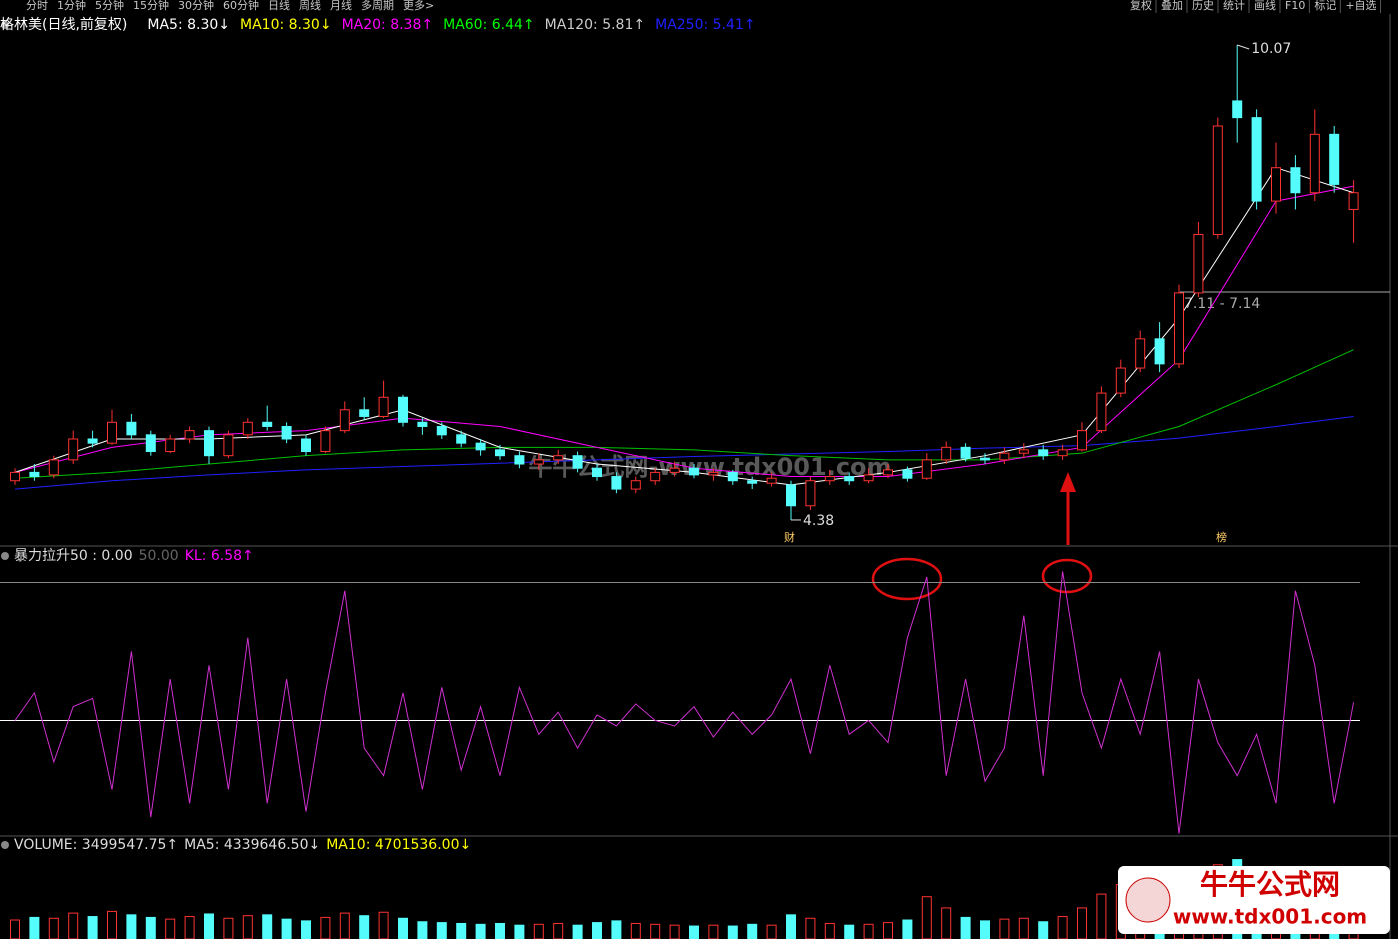  Describe the element at coordinates (1141, 6) in the screenshot. I see `toolbar-button: 复权` at that location.